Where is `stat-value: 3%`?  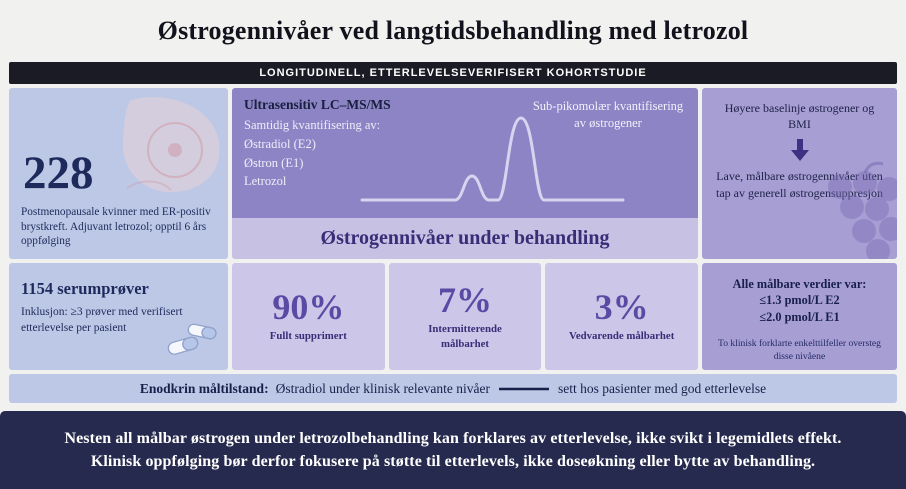 stat-value: 3% is located at coordinates (621, 307).